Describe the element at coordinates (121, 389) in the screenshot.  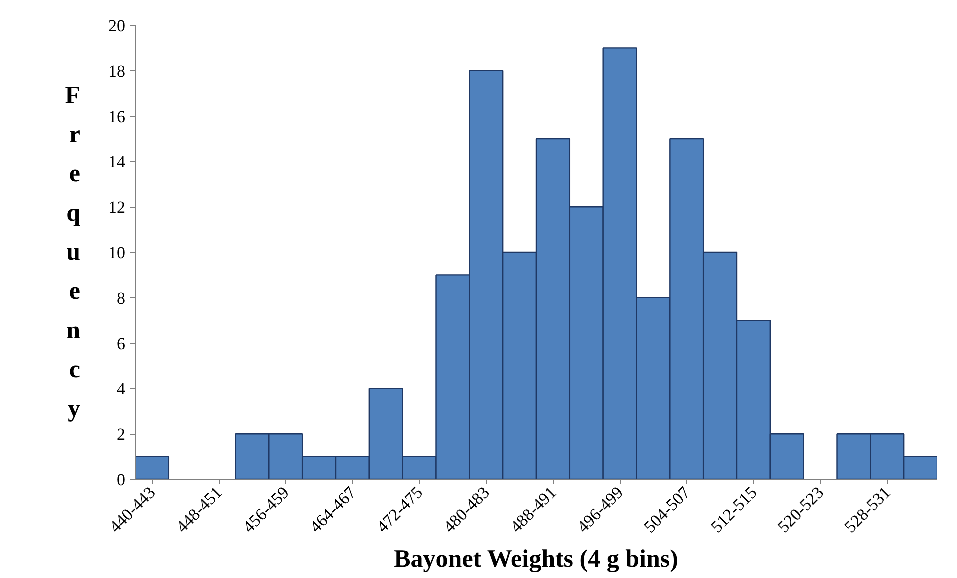
I see `y-tick-label: 4` at that location.